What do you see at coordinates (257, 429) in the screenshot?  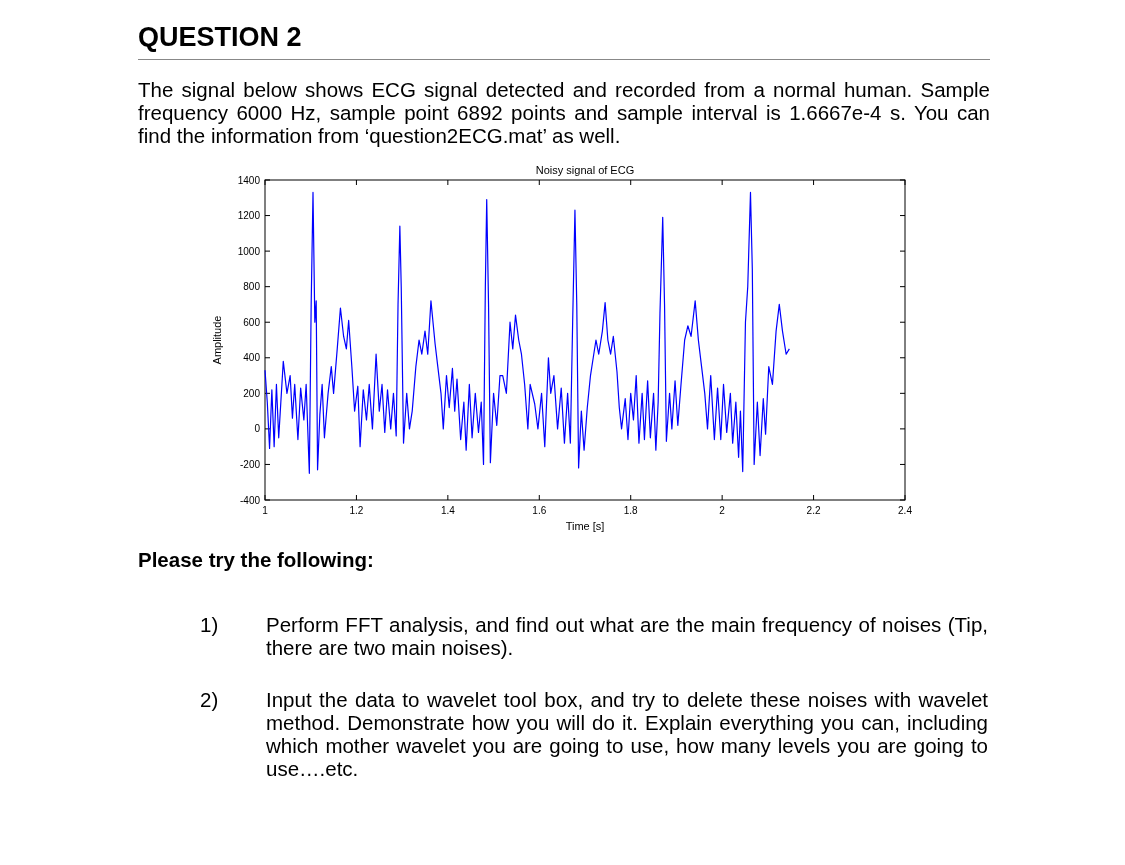 I see `y-tick-label: 0` at bounding box center [257, 429].